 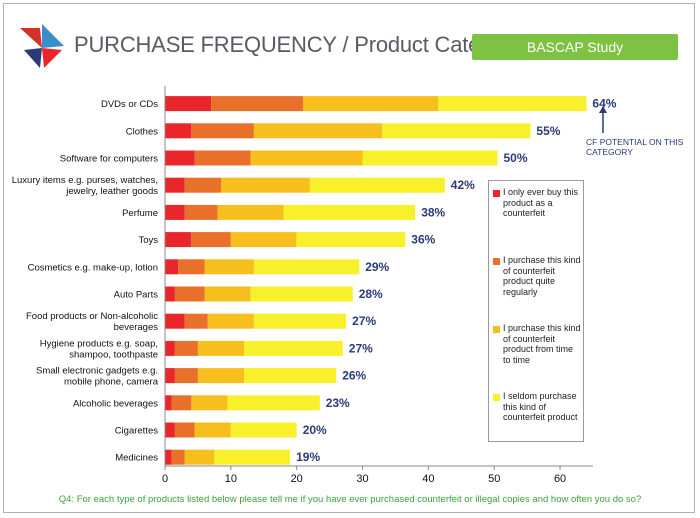 I want to click on x-tick-label: 40, so click(x=428, y=479).